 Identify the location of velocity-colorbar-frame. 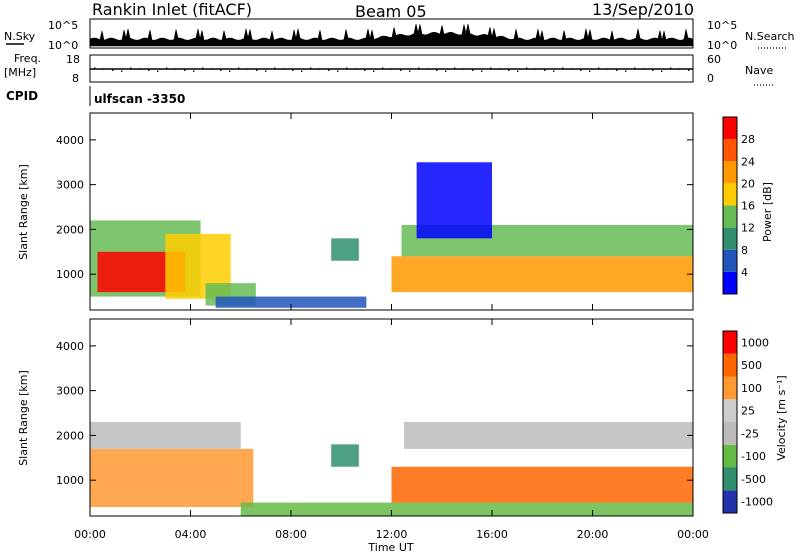
(730, 422).